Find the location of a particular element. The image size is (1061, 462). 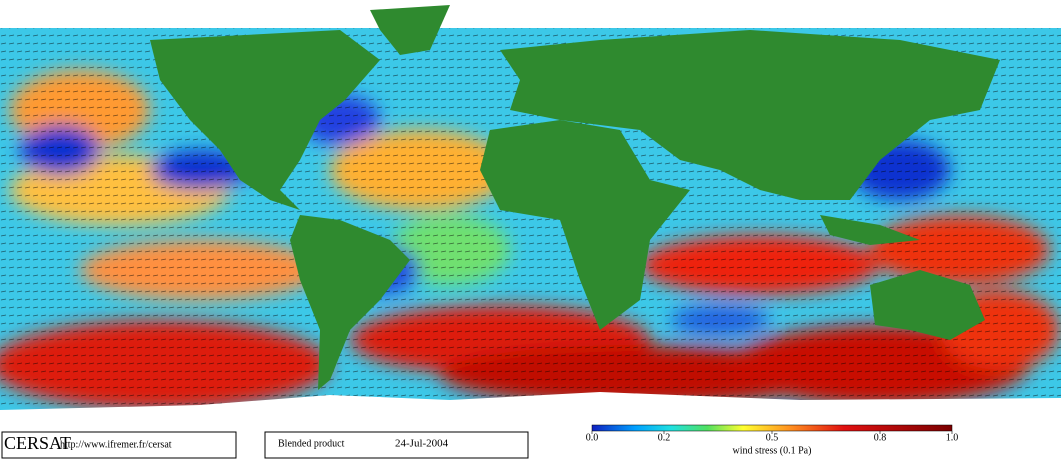

colorbar-gradient is located at coordinates (772, 428).